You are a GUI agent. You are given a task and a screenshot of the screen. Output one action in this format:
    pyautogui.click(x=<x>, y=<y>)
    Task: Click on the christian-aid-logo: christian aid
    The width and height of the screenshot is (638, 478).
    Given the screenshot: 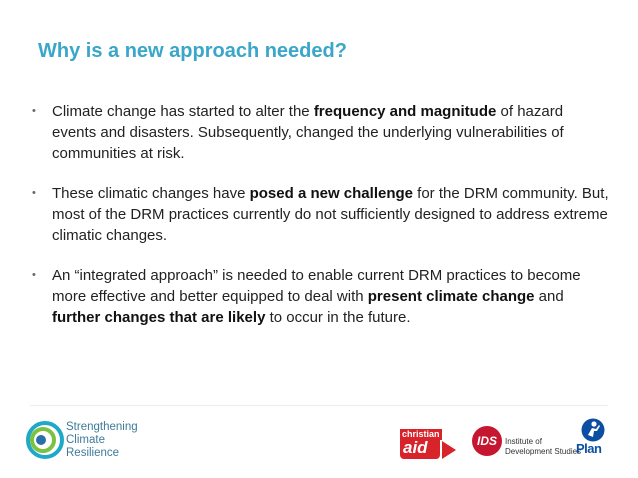 What is the action you would take?
    pyautogui.click(x=431, y=444)
    